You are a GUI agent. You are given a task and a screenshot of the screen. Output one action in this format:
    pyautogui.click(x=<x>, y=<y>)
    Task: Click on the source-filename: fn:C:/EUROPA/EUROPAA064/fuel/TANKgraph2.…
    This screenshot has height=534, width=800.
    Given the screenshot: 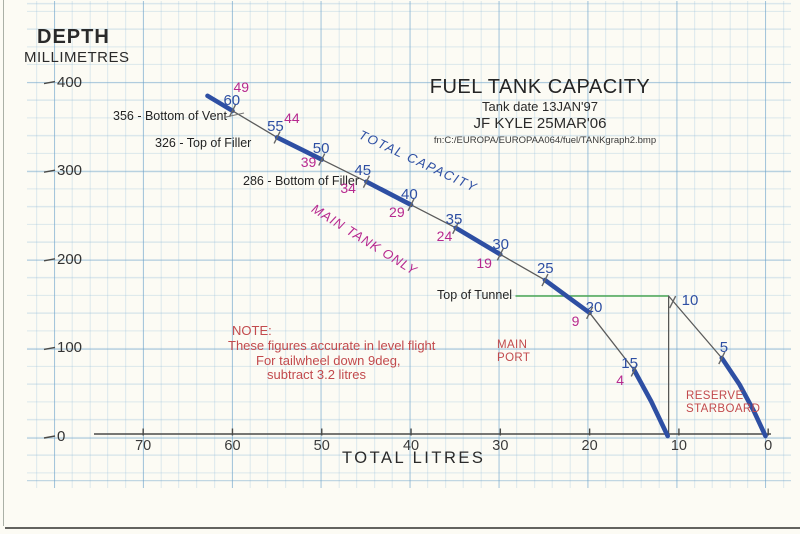 What is the action you would take?
    pyautogui.click(x=545, y=140)
    